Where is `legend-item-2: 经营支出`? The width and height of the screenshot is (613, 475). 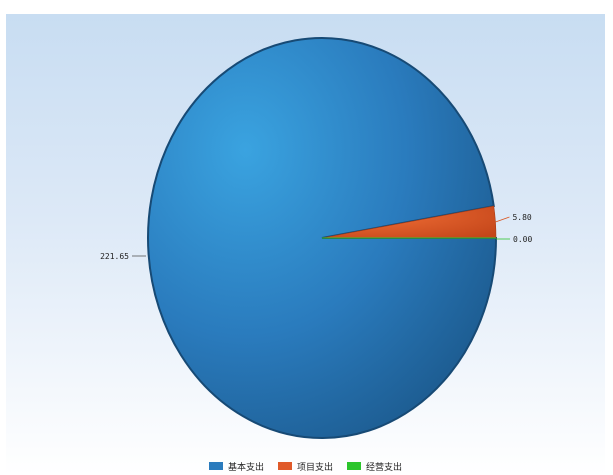 legend-item-2: 经营支出 is located at coordinates (374, 466).